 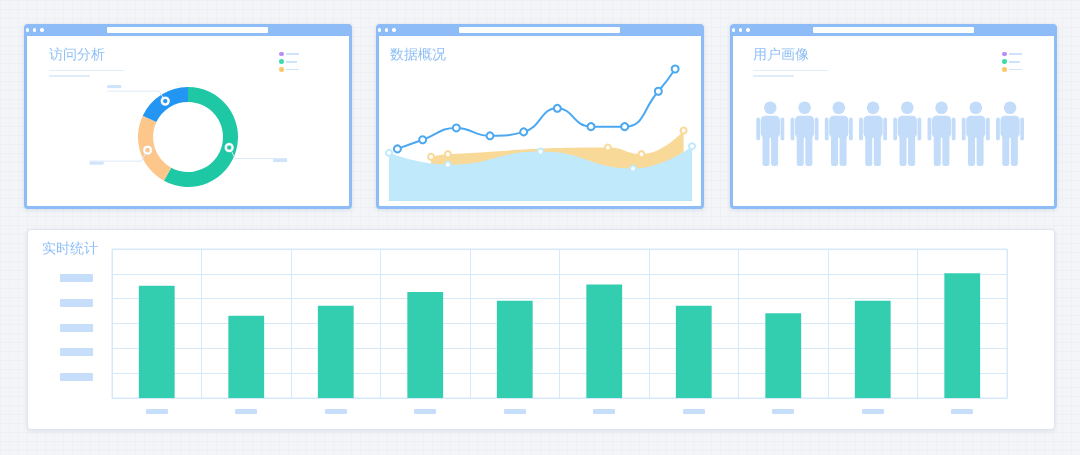 What do you see at coordinates (70, 248) in the screenshot?
I see `chart-title: 实时统计` at bounding box center [70, 248].